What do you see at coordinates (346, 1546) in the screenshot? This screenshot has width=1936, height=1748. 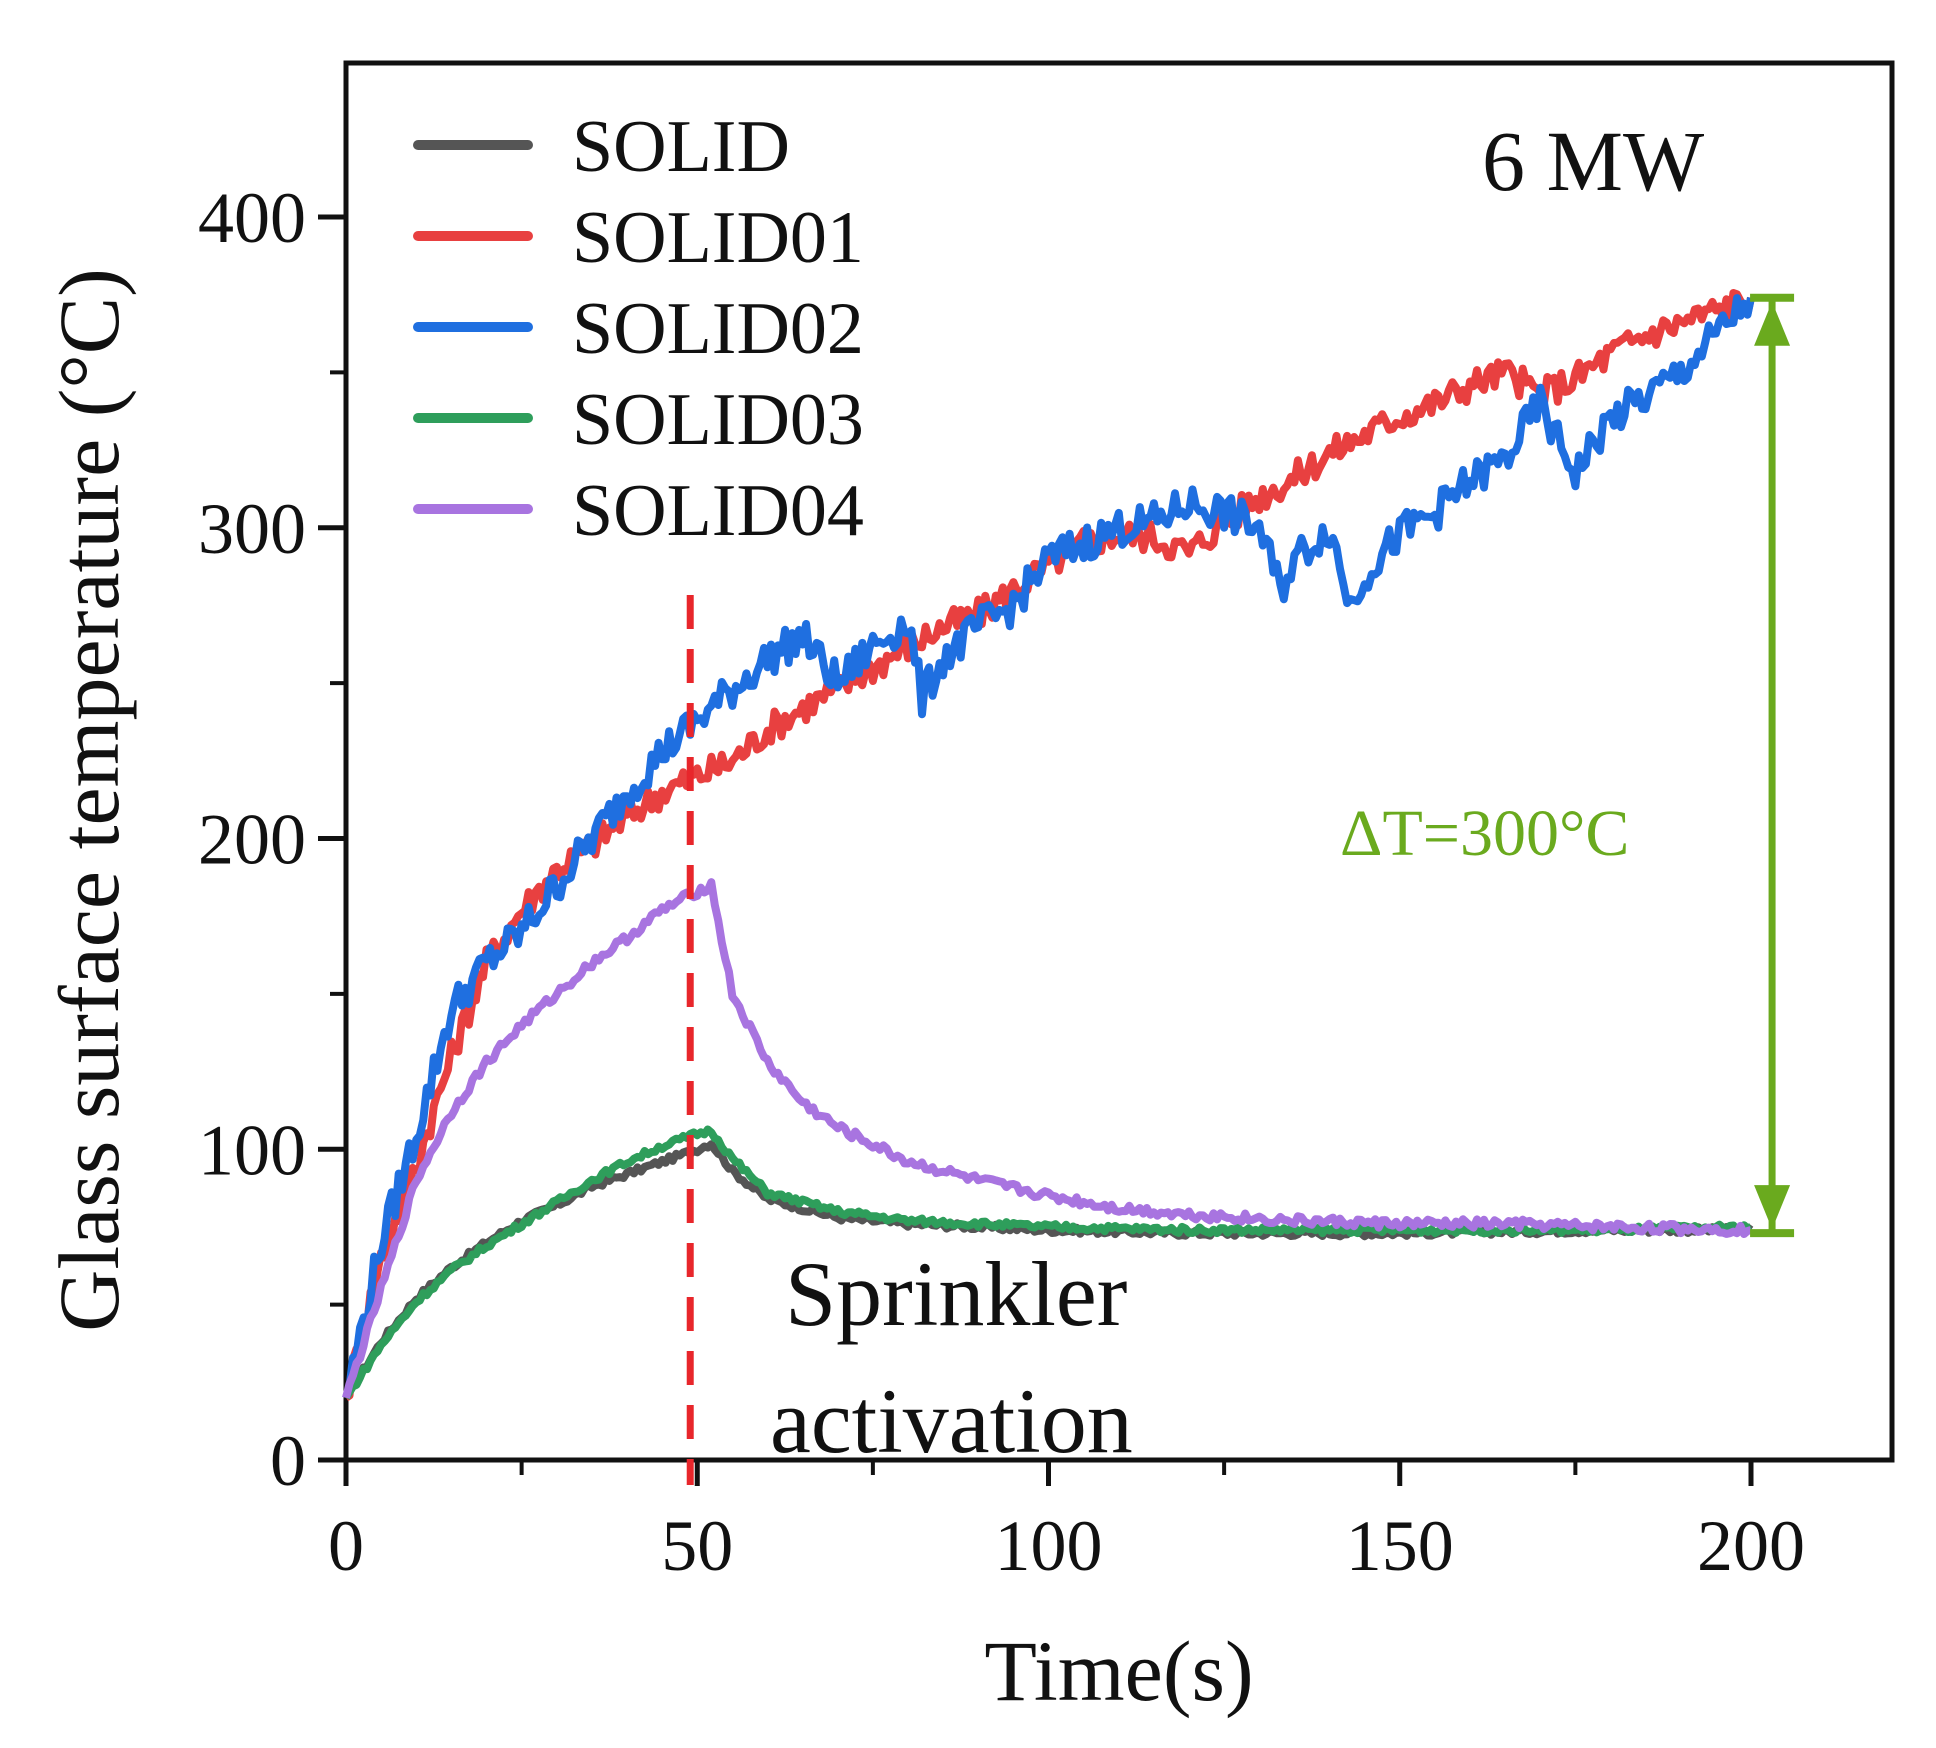 I see `x-tick-label: 0` at bounding box center [346, 1546].